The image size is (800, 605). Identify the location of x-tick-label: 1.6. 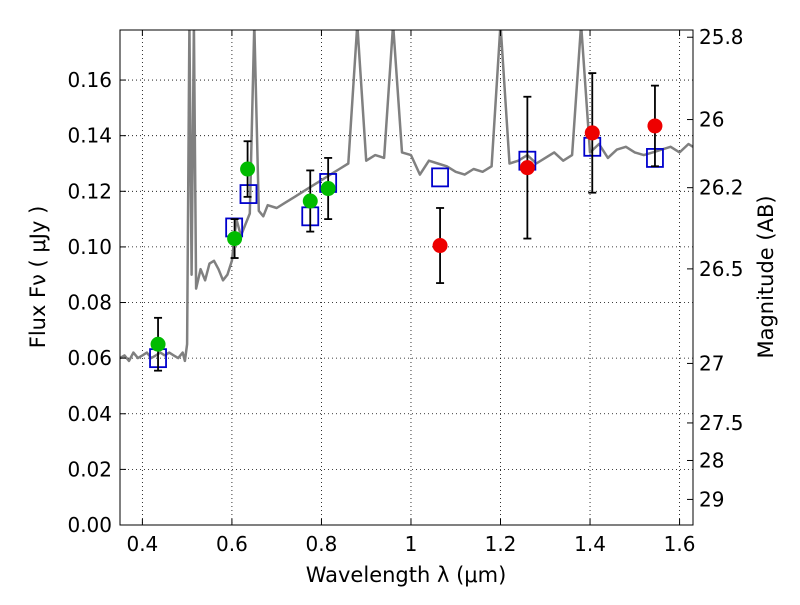
(680, 544).